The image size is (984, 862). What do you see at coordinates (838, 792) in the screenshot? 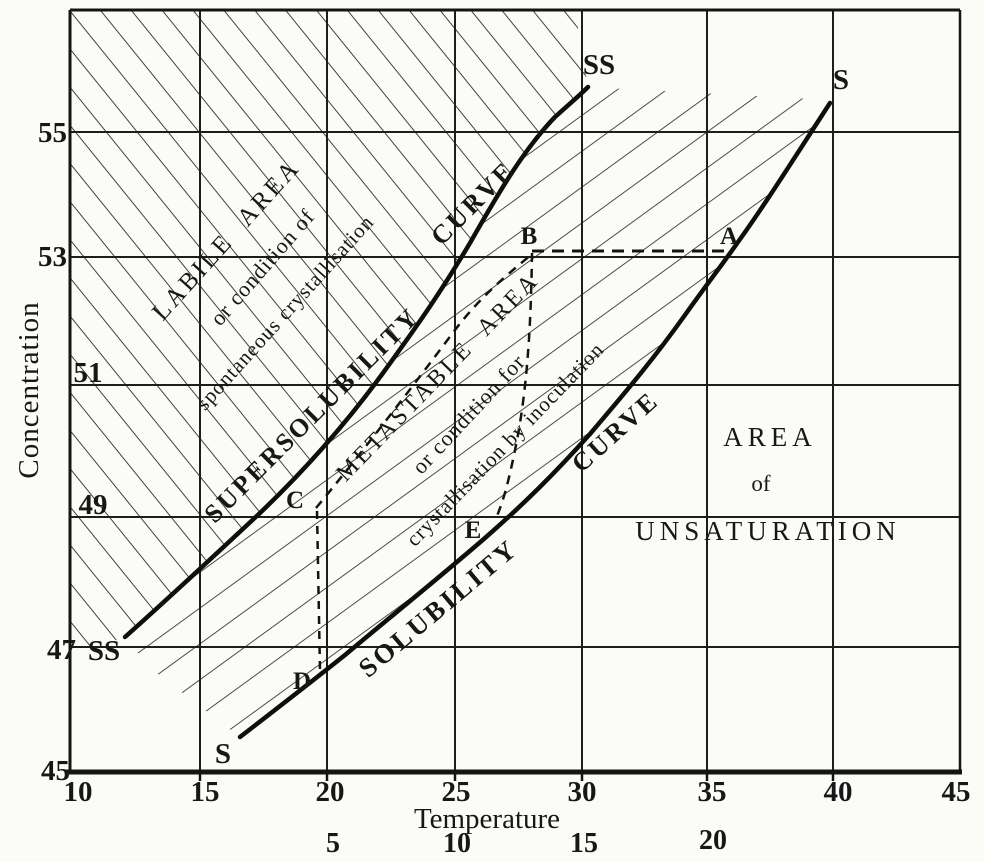
I see `x-tick-40: 40` at bounding box center [838, 792].